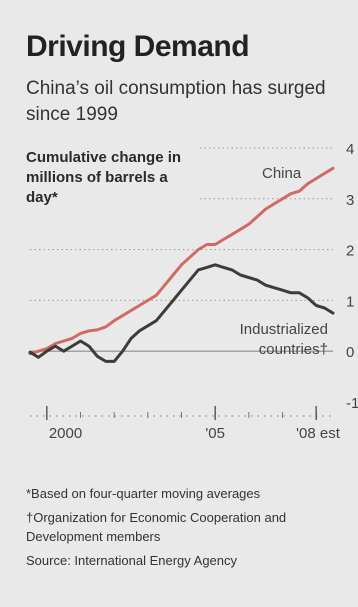 This screenshot has width=358, height=607. What do you see at coordinates (350, 149) in the screenshot?
I see `y-tick-label: 4` at bounding box center [350, 149].